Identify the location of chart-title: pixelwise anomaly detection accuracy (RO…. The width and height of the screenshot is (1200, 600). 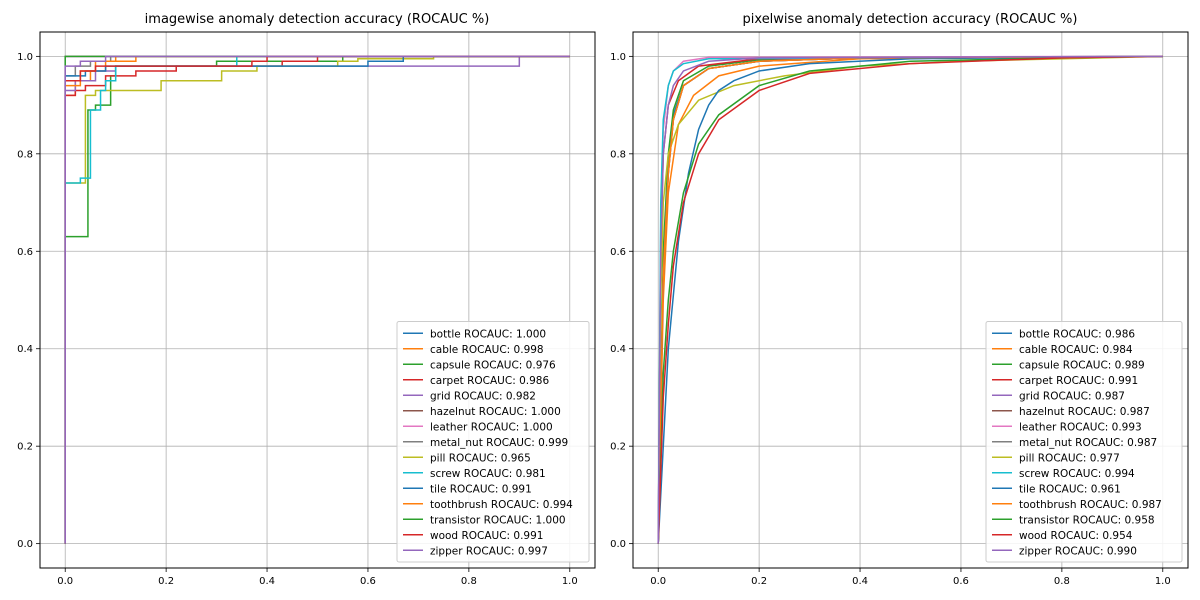
(910, 19).